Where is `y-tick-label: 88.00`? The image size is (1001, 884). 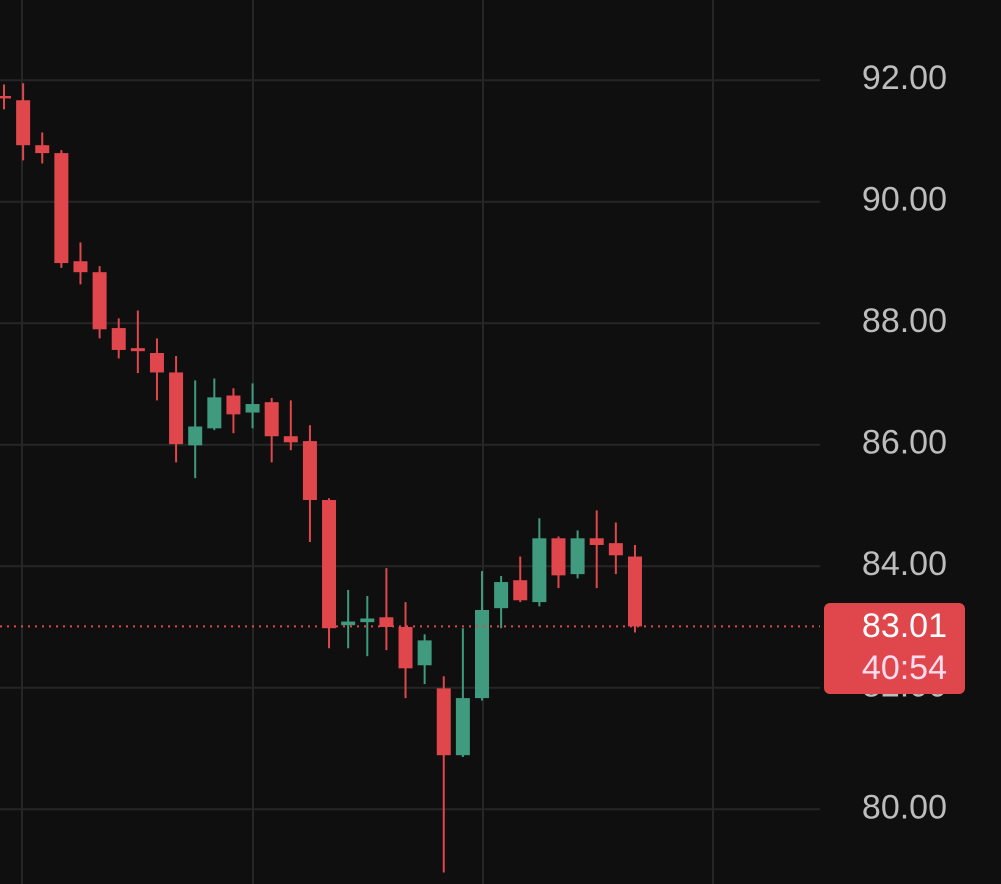 y-tick-label: 88.00 is located at coordinates (904, 321).